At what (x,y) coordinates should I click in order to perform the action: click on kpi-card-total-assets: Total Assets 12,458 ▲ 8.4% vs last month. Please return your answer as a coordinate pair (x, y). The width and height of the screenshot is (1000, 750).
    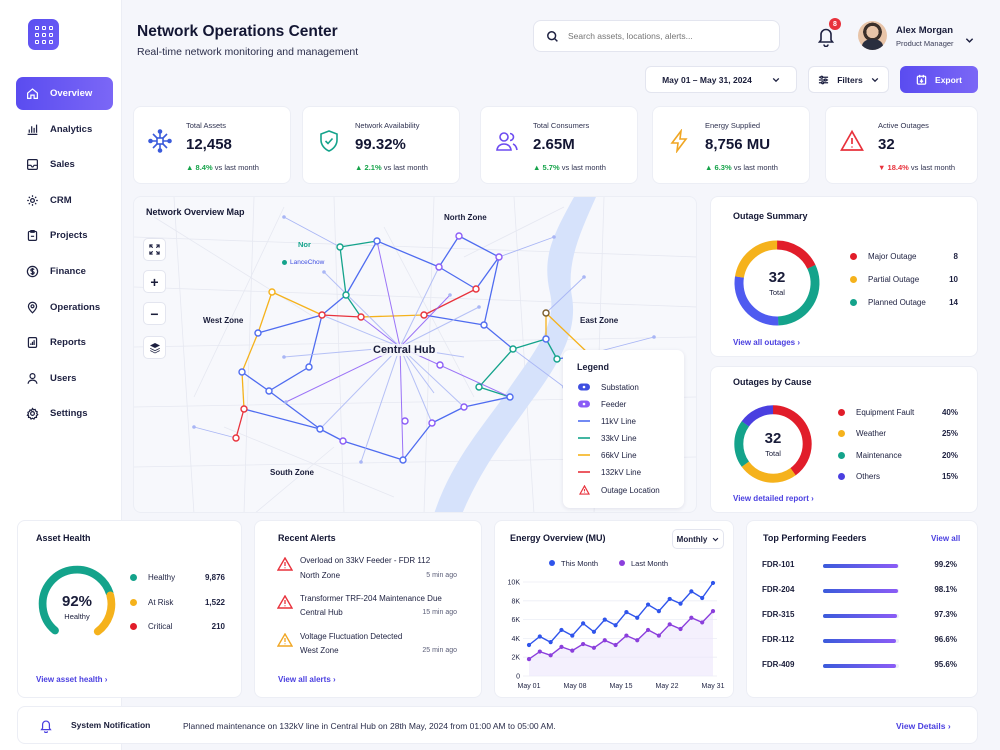
    Looking at the image, I should click on (212, 145).